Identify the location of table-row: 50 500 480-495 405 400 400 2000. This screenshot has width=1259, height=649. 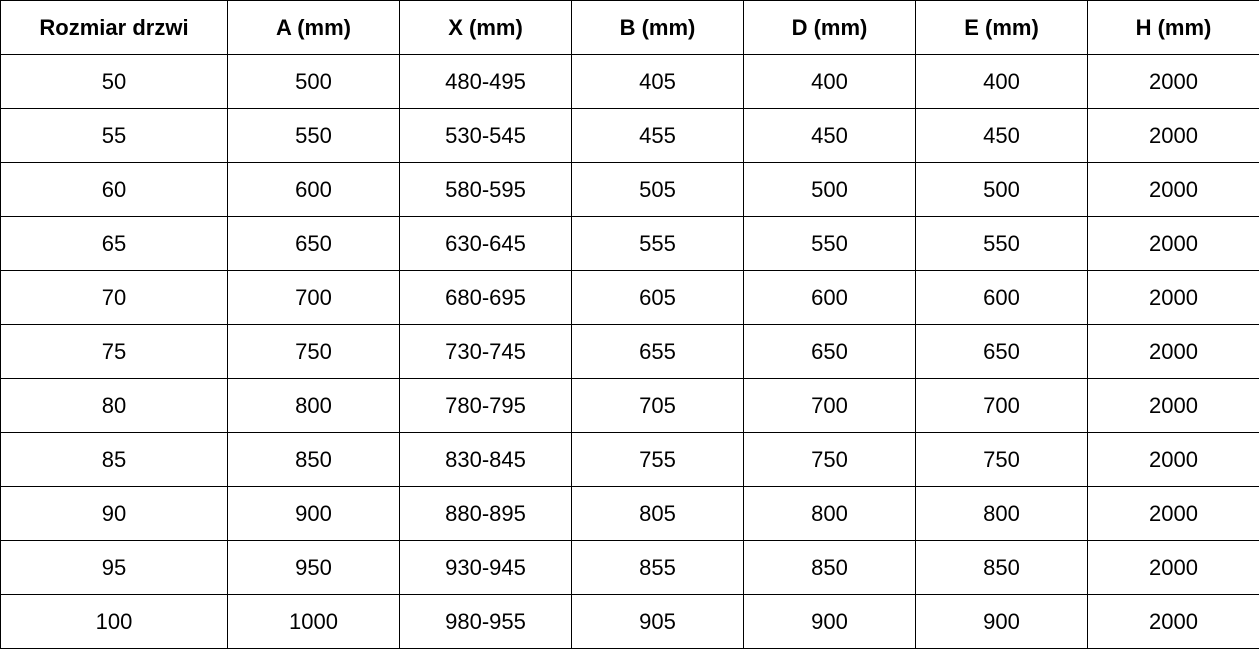
(629, 81).